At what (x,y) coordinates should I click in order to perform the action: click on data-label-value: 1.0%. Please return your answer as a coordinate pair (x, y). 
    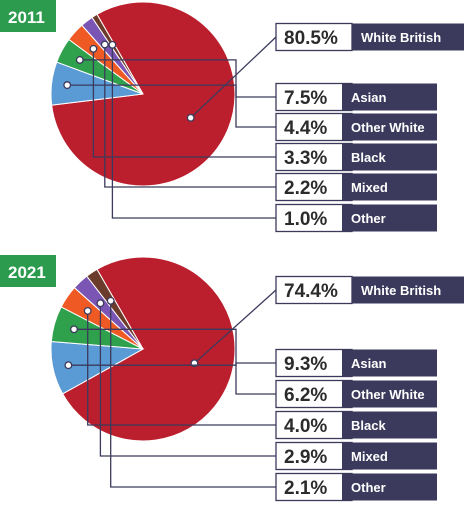
    Looking at the image, I should click on (305, 219).